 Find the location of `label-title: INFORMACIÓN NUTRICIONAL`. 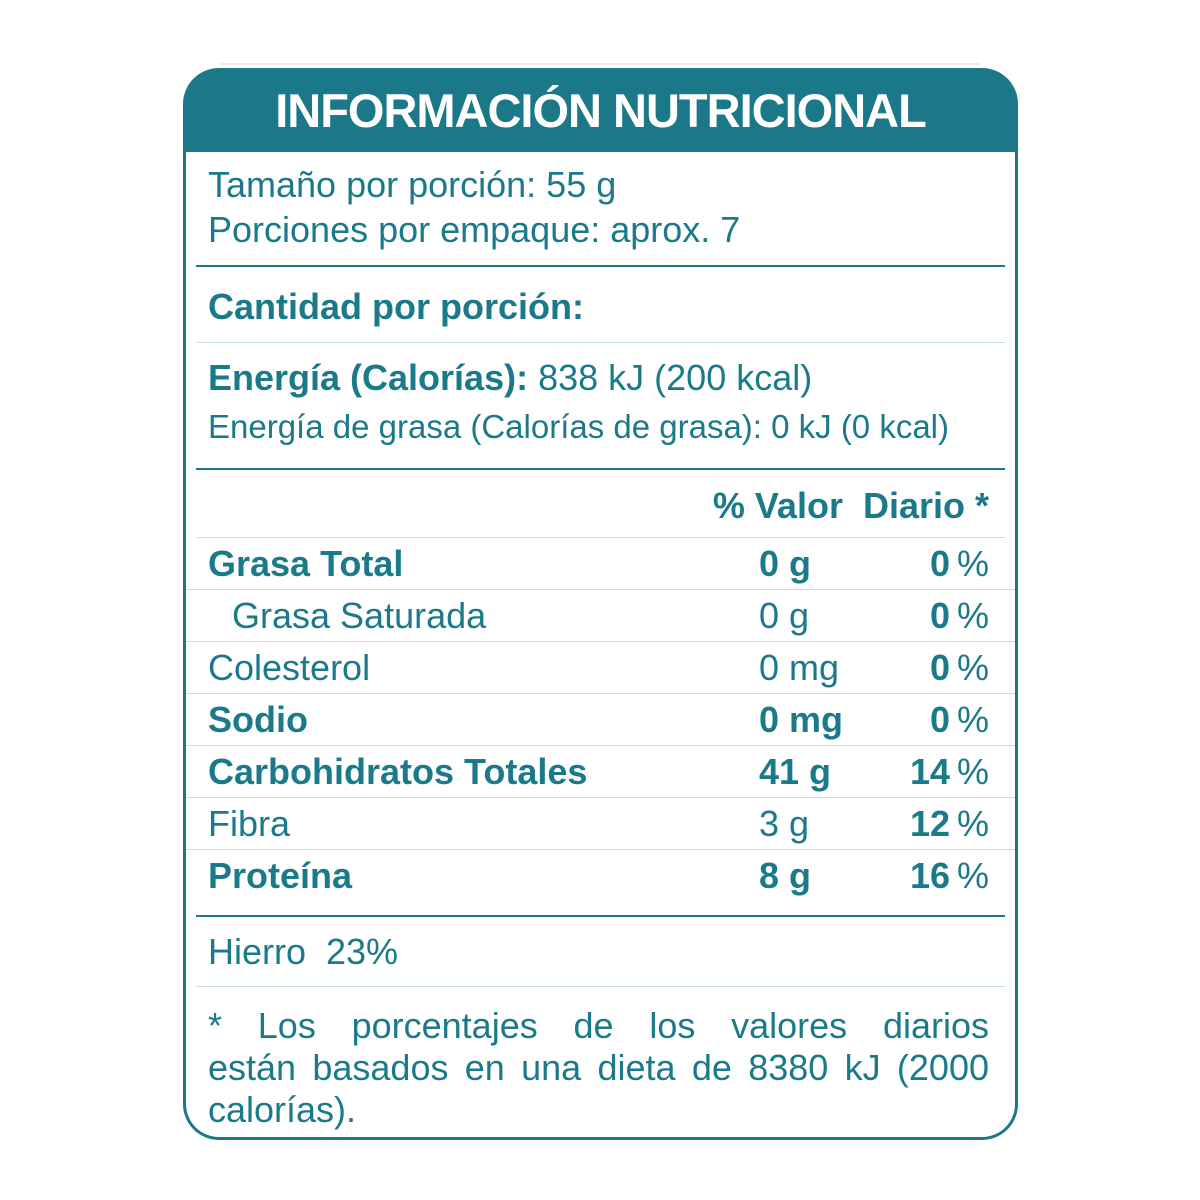

label-title: INFORMACIÓN NUTRICIONAL is located at coordinates (601, 110).